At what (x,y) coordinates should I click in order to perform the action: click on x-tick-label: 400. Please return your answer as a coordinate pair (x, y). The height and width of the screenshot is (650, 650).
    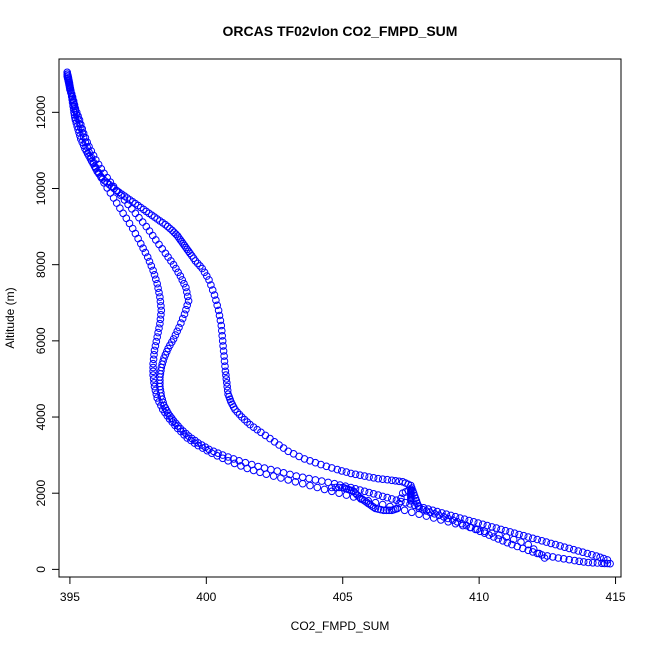
    Looking at the image, I should click on (206, 597).